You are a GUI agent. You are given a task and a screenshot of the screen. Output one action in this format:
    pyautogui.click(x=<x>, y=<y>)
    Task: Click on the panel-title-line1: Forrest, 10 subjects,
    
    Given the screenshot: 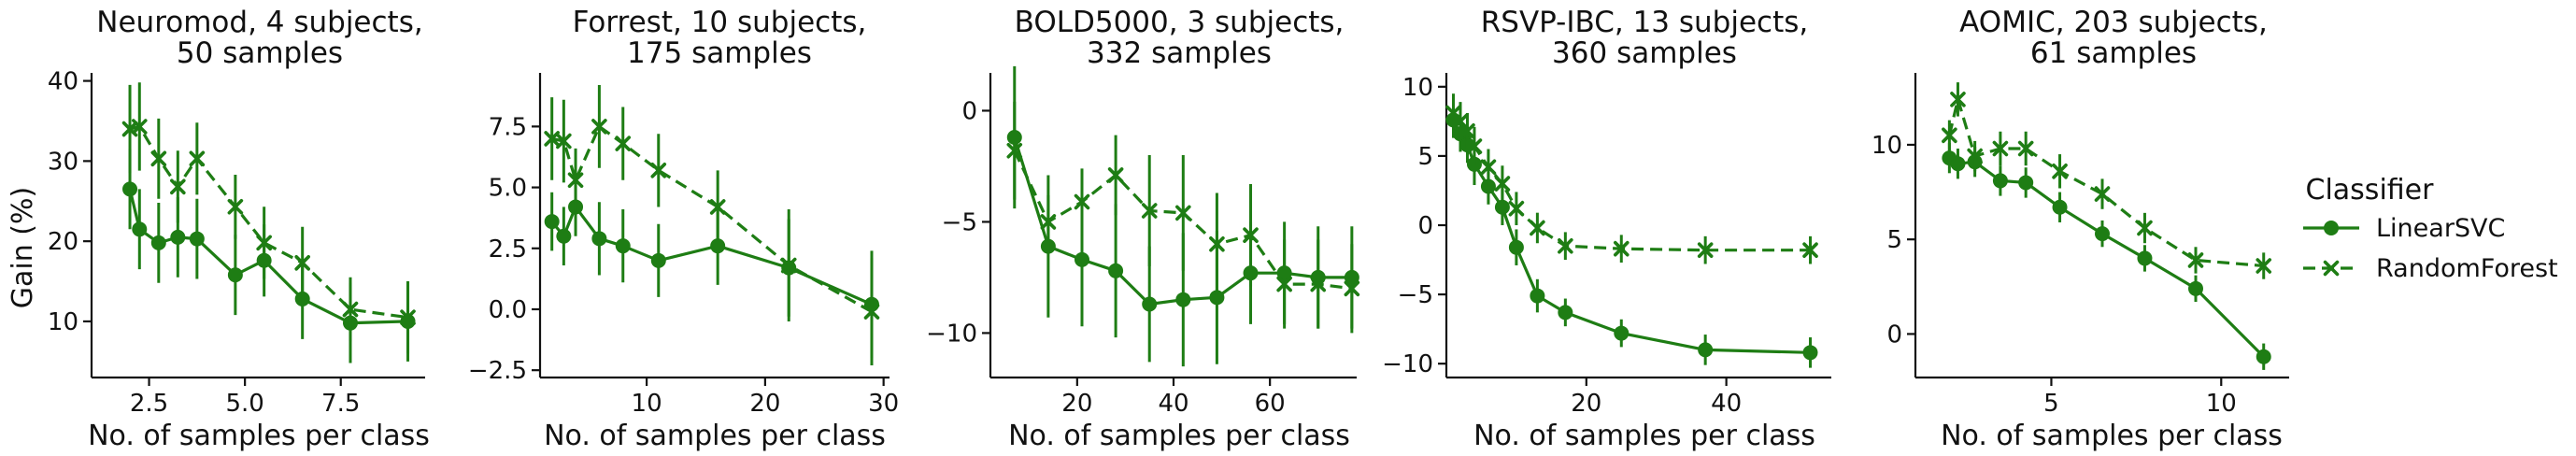 What is the action you would take?
    pyautogui.click(x=720, y=22)
    